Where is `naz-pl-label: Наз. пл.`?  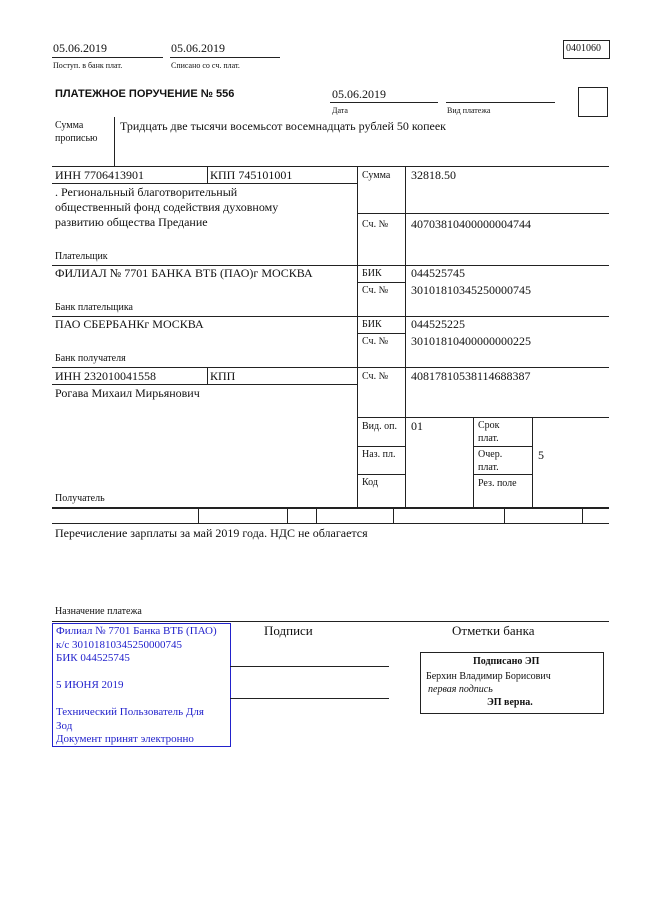
naz-pl-label: Наз. пл. is located at coordinates (379, 454).